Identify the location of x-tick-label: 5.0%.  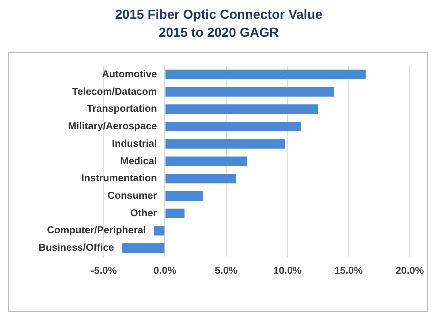
(226, 271).